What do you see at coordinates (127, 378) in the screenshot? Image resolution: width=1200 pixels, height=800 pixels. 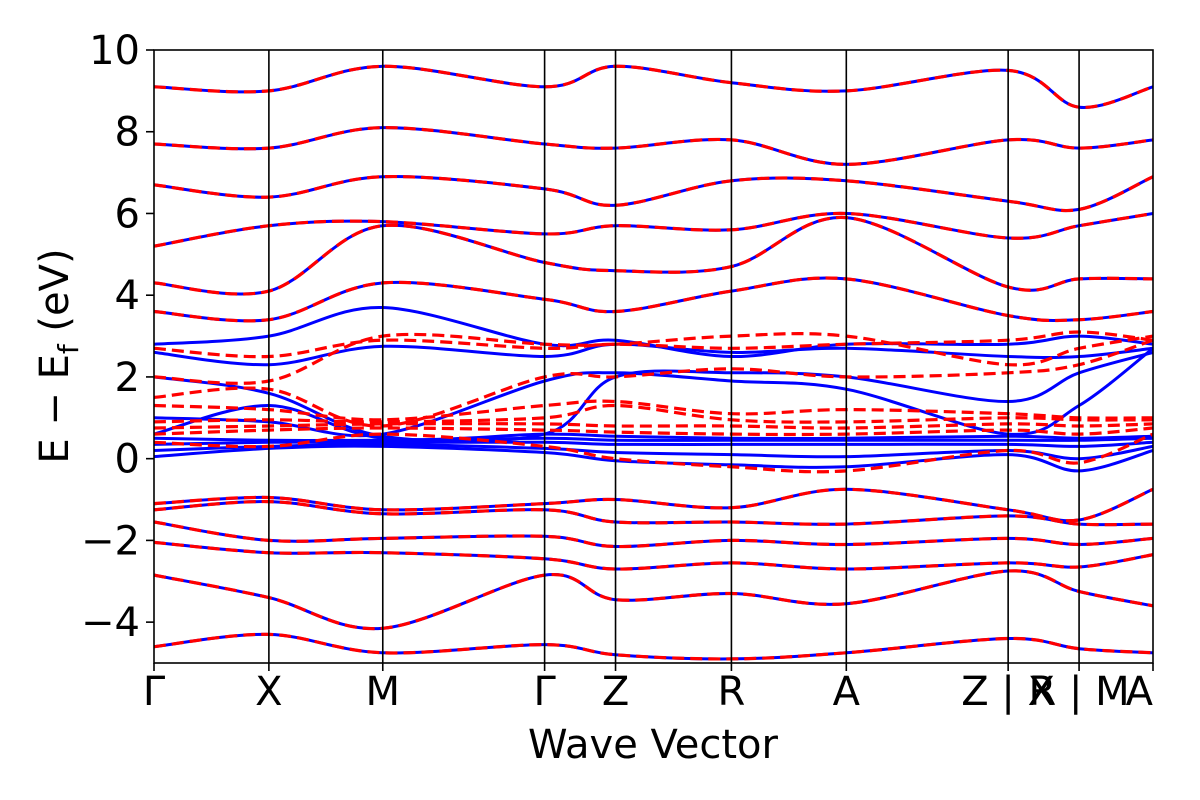 I see `y-tick-label: 2` at bounding box center [127, 378].